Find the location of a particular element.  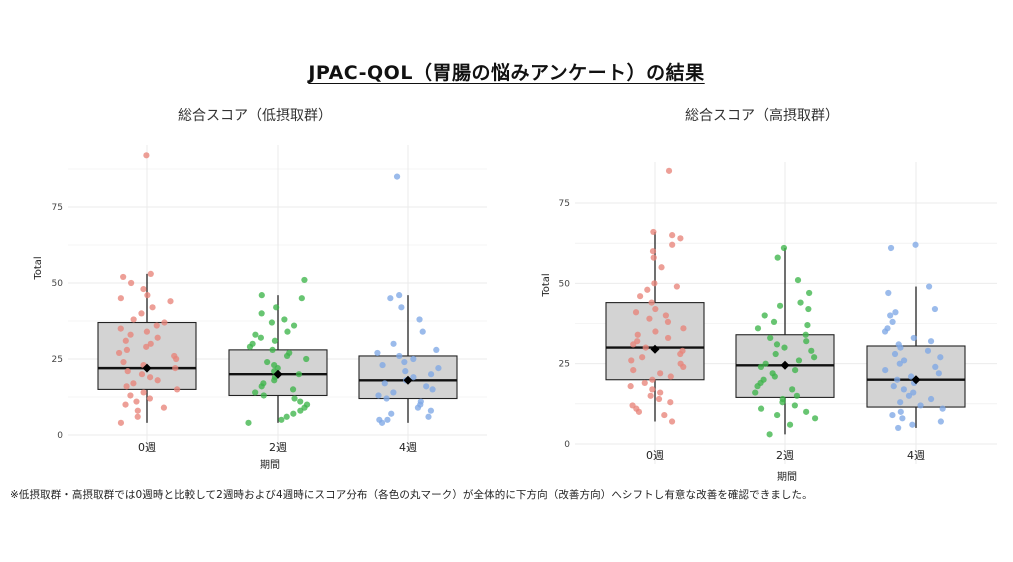

chart-high-subtitle: 総合スコア（高摂取群） is located at coordinates (762, 115).